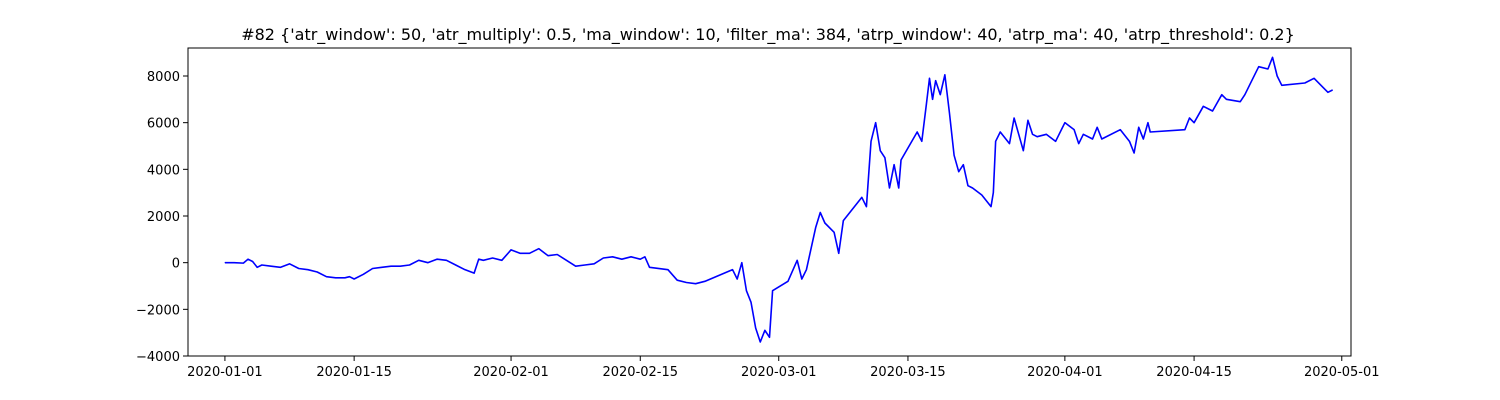 This screenshot has width=1500, height=400. Describe the element at coordinates (354, 372) in the screenshot. I see `x-tick-label: 2020-01-15` at that location.